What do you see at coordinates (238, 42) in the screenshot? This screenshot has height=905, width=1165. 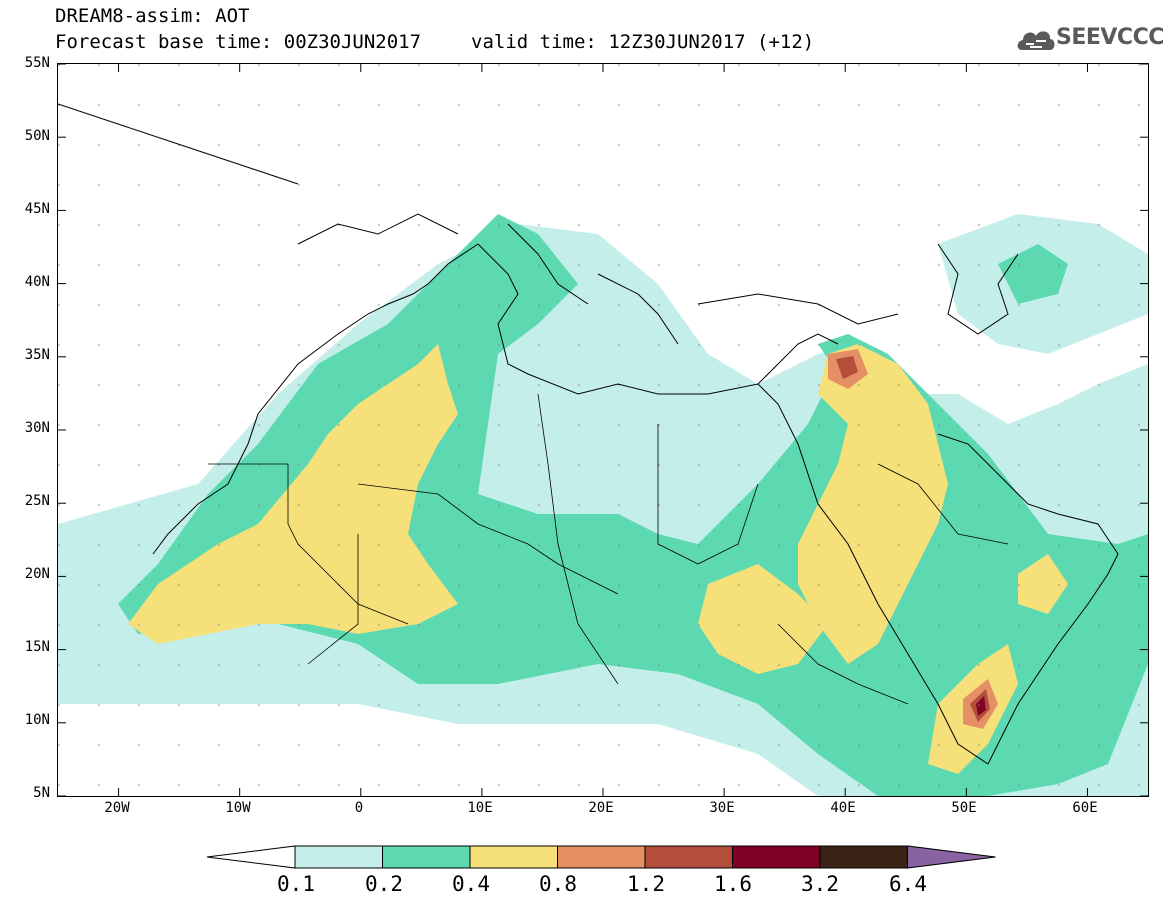 I see `base-time: Forecast base time: 00Z30JUN2017` at bounding box center [238, 42].